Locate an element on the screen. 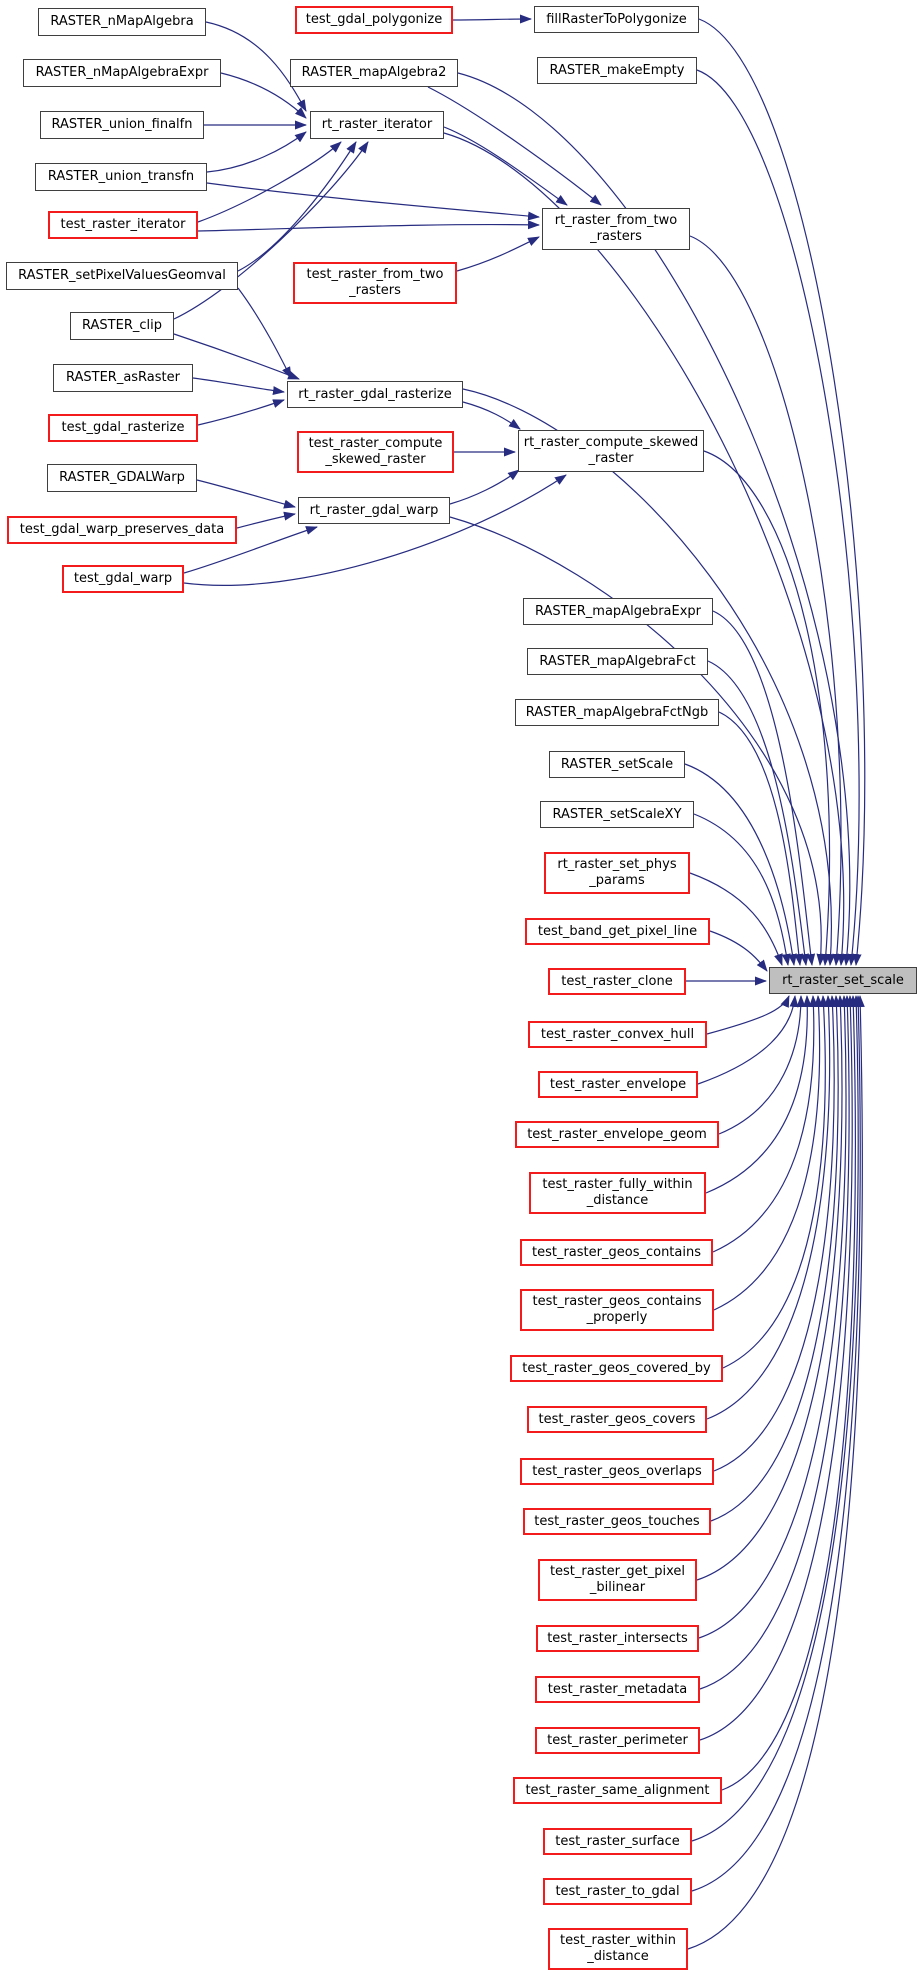 This screenshot has height=1977, width=921. graph-node-test-raster-geos-contains: test_raster_geos_contains is located at coordinates (616, 1252).